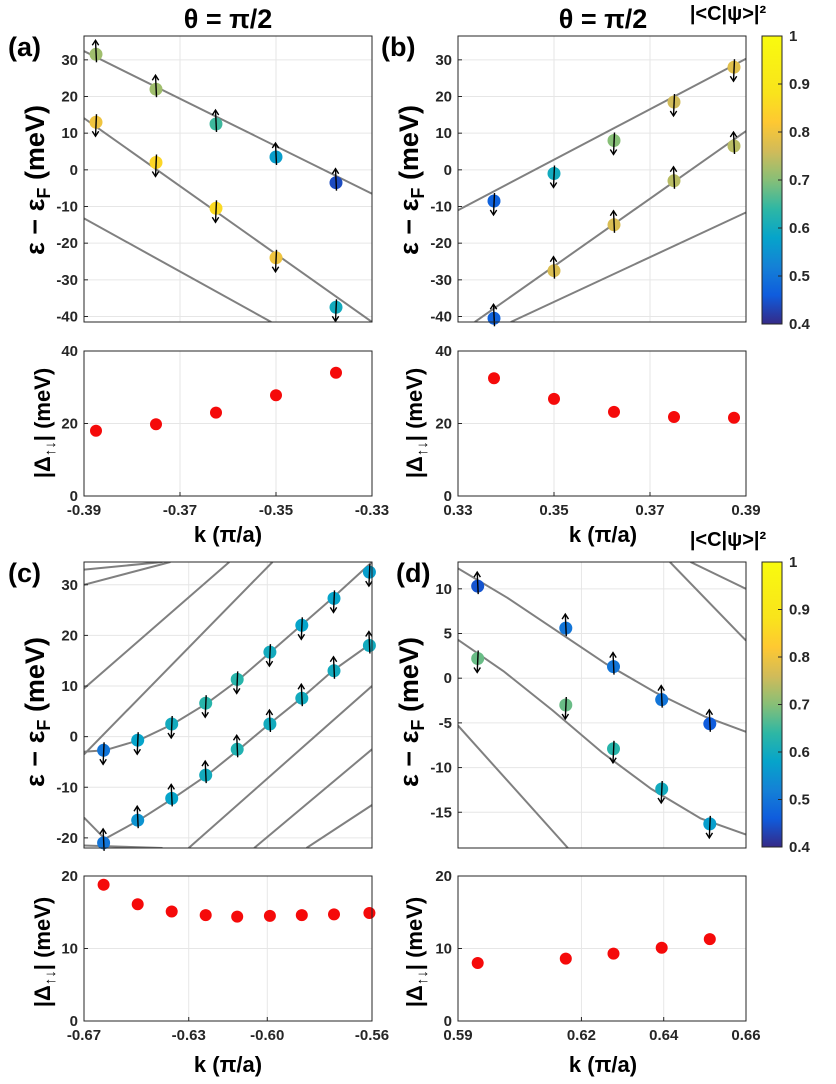 This screenshot has height=1084, width=836. Describe the element at coordinates (84, 1035) in the screenshot. I see `xtick-label: -0.67` at that location.